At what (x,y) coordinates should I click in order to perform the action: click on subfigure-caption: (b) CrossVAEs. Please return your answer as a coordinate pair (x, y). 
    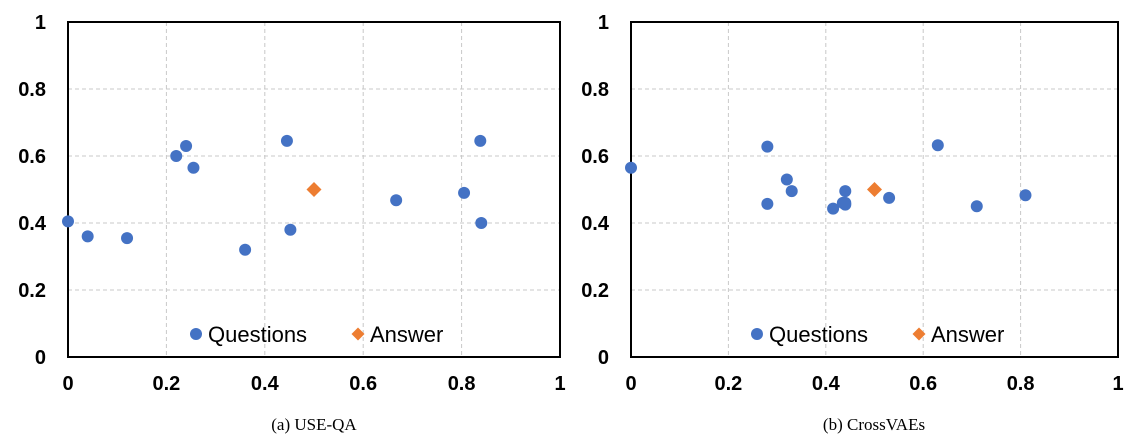
    Looking at the image, I should click on (874, 424).